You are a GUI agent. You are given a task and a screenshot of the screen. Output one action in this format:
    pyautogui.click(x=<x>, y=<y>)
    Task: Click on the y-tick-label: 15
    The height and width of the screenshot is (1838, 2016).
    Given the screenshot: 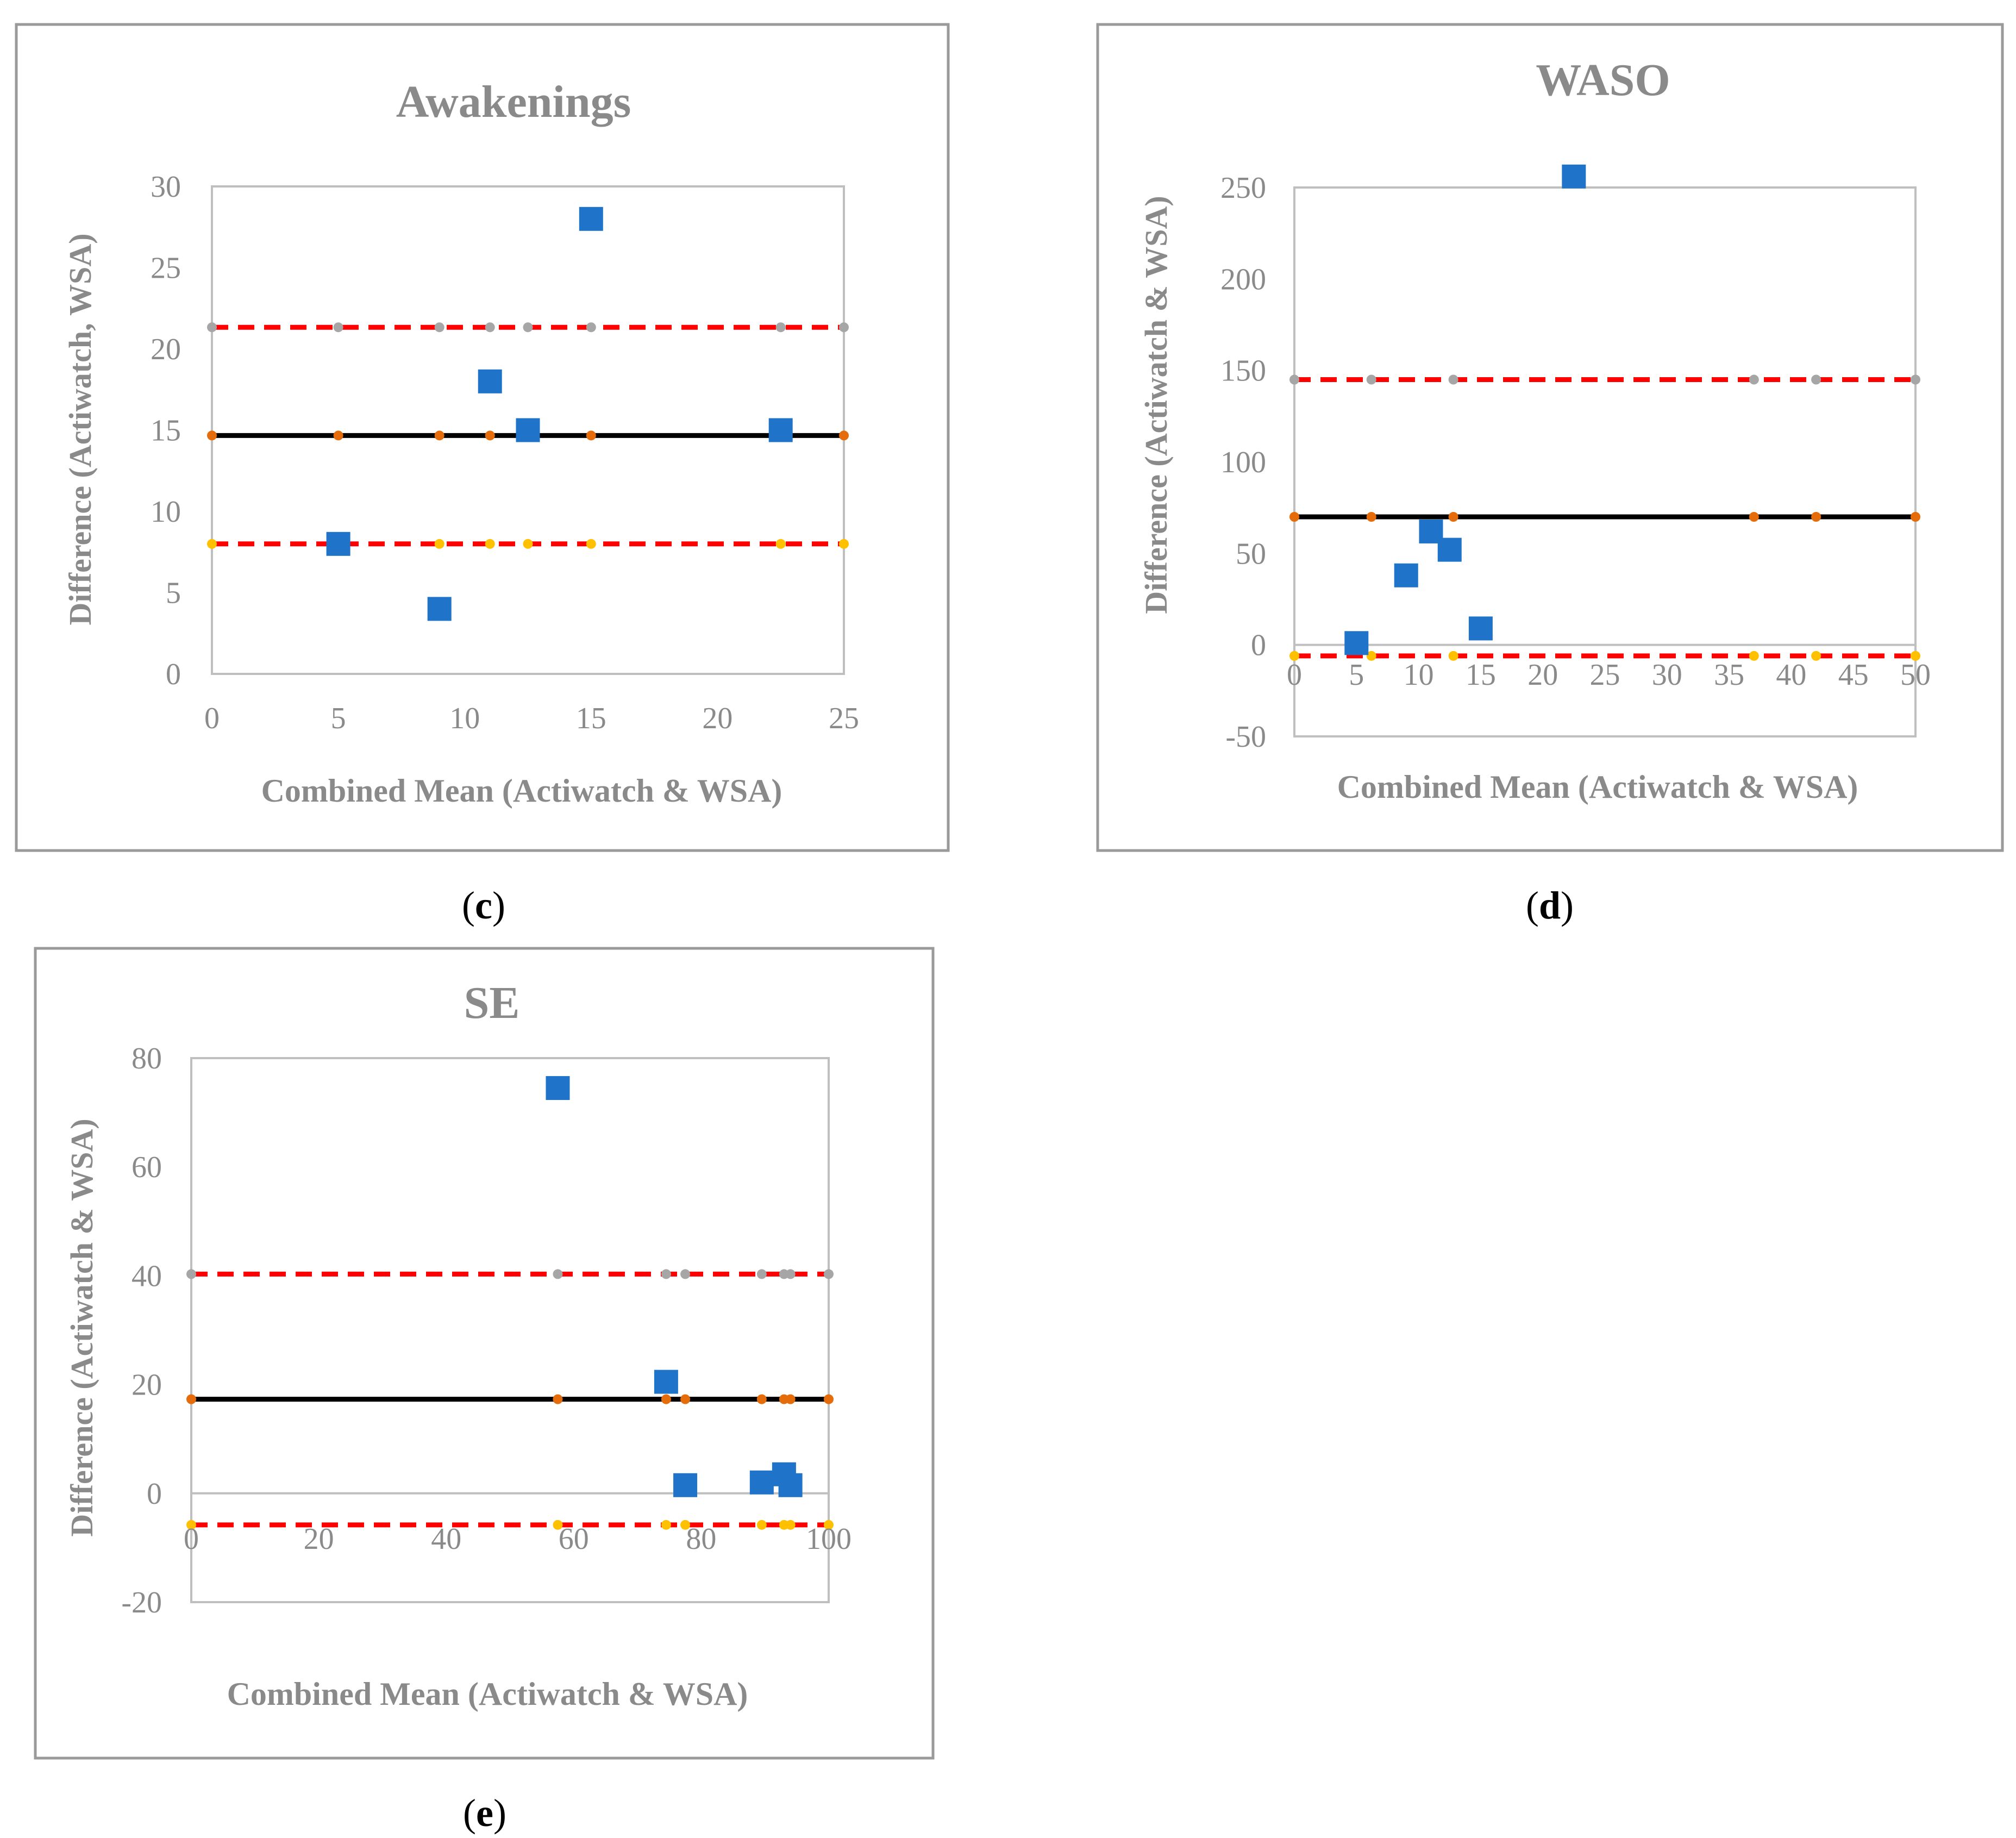 What is the action you would take?
    pyautogui.click(x=166, y=431)
    